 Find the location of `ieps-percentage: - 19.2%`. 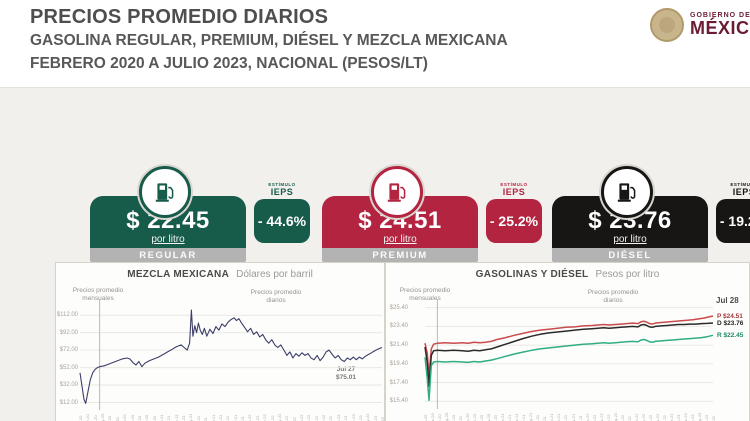

ieps-percentage: - 19.2% is located at coordinates (733, 221).